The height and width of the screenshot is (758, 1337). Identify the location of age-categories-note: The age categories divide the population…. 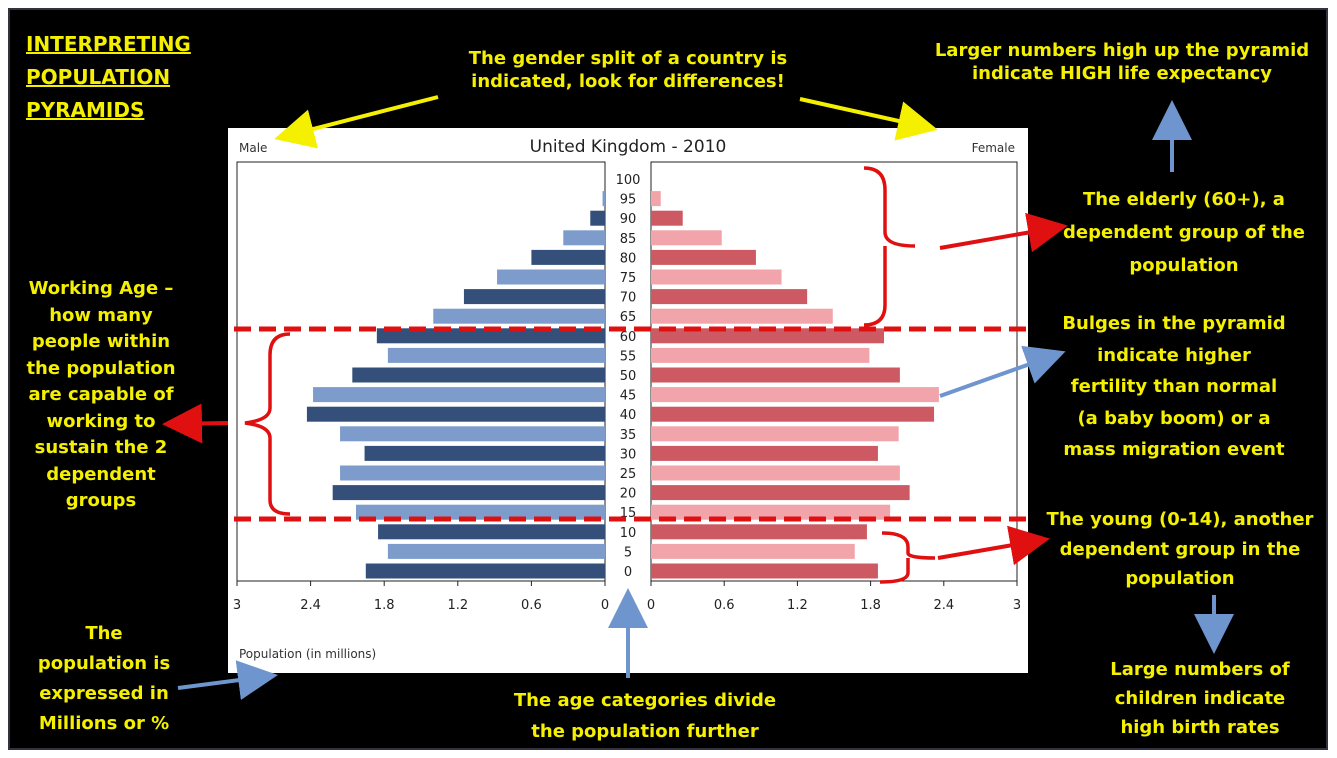
(645, 716).